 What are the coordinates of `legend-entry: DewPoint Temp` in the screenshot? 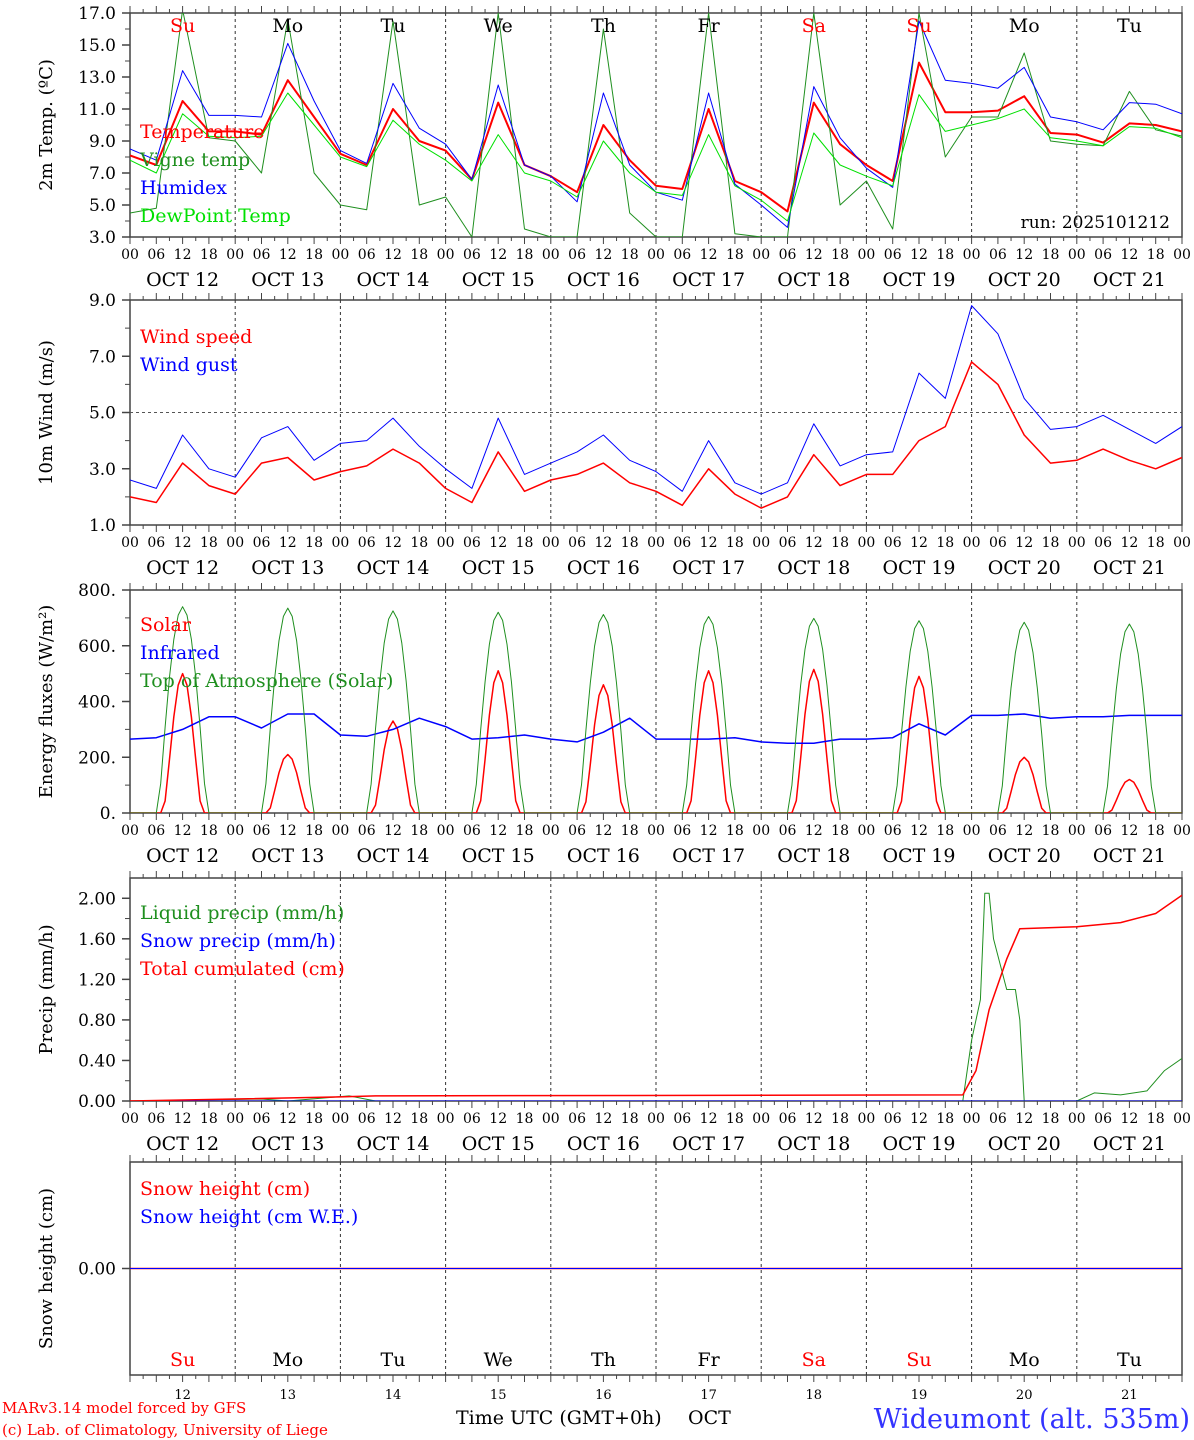 It's located at (215, 216).